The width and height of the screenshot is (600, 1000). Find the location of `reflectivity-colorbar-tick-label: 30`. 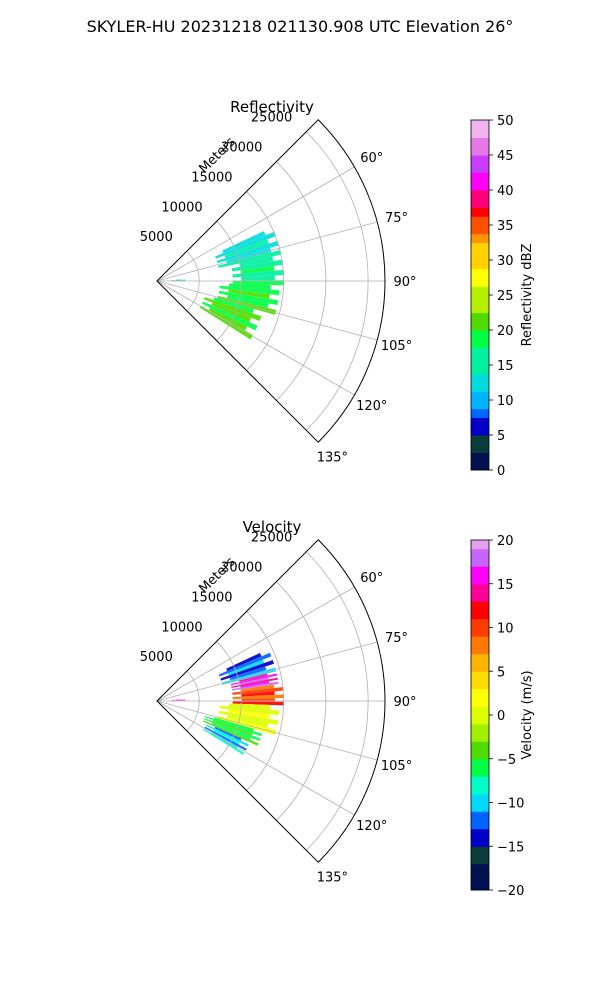

reflectivity-colorbar-tick-label: 30 is located at coordinates (505, 261).